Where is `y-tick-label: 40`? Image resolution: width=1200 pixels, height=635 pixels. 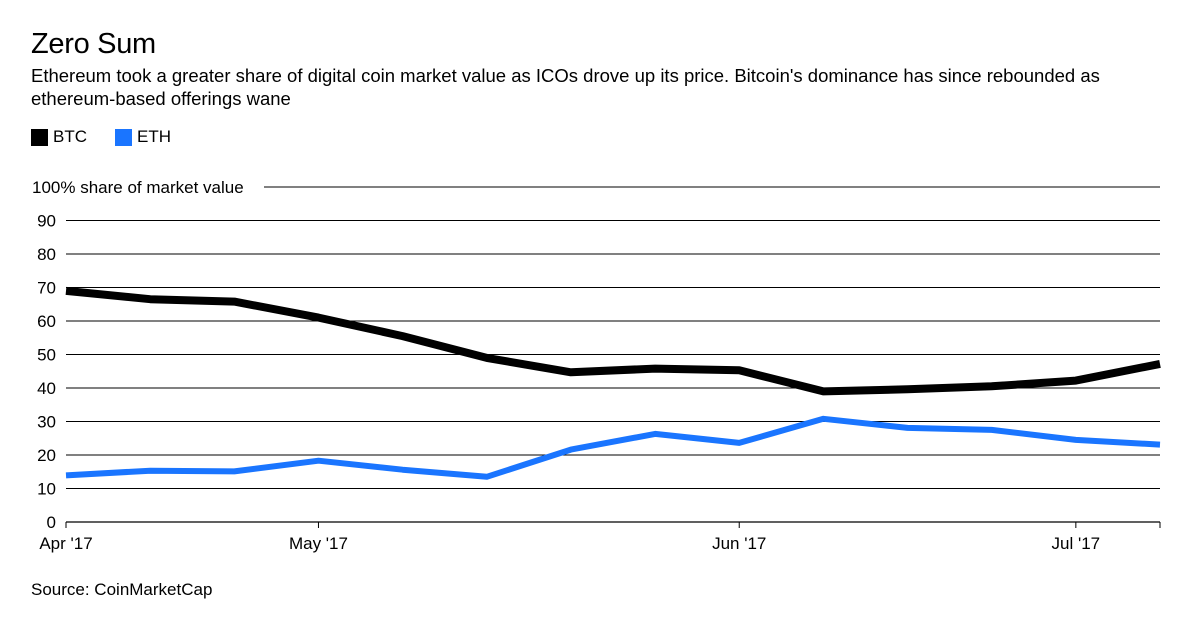 y-tick-label: 40 is located at coordinates (46, 388).